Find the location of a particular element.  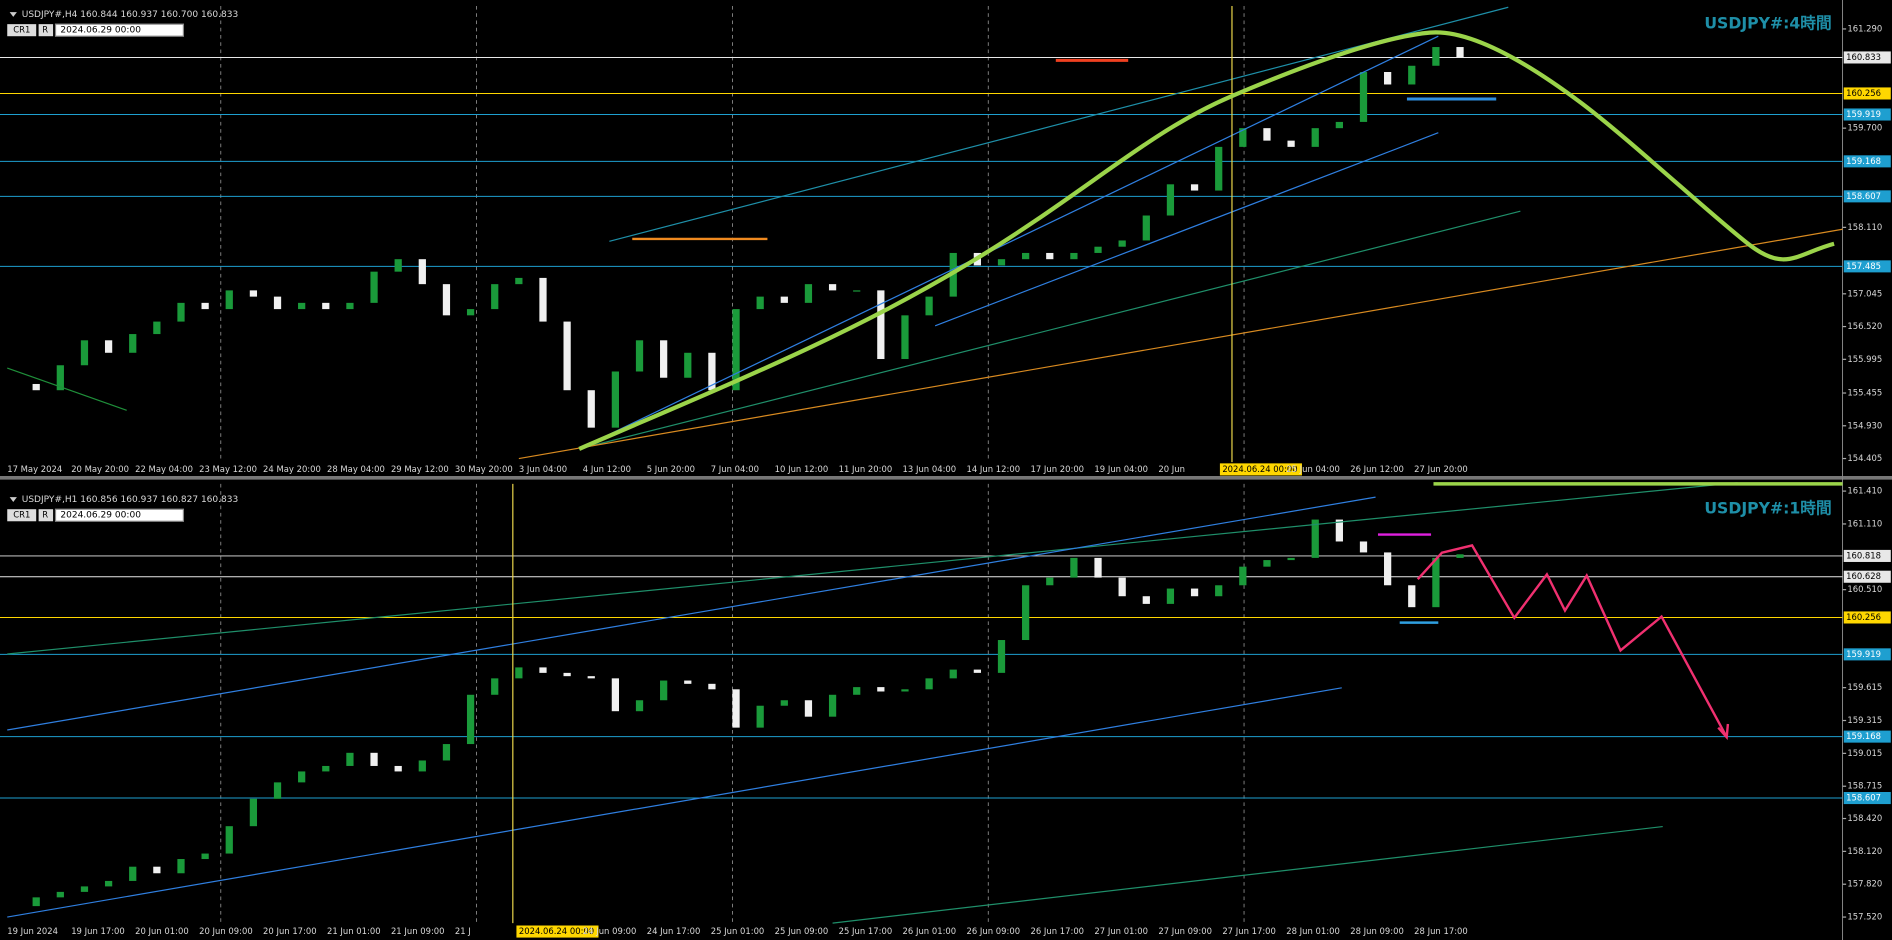

date-highlight is located at coordinates (557, 931).